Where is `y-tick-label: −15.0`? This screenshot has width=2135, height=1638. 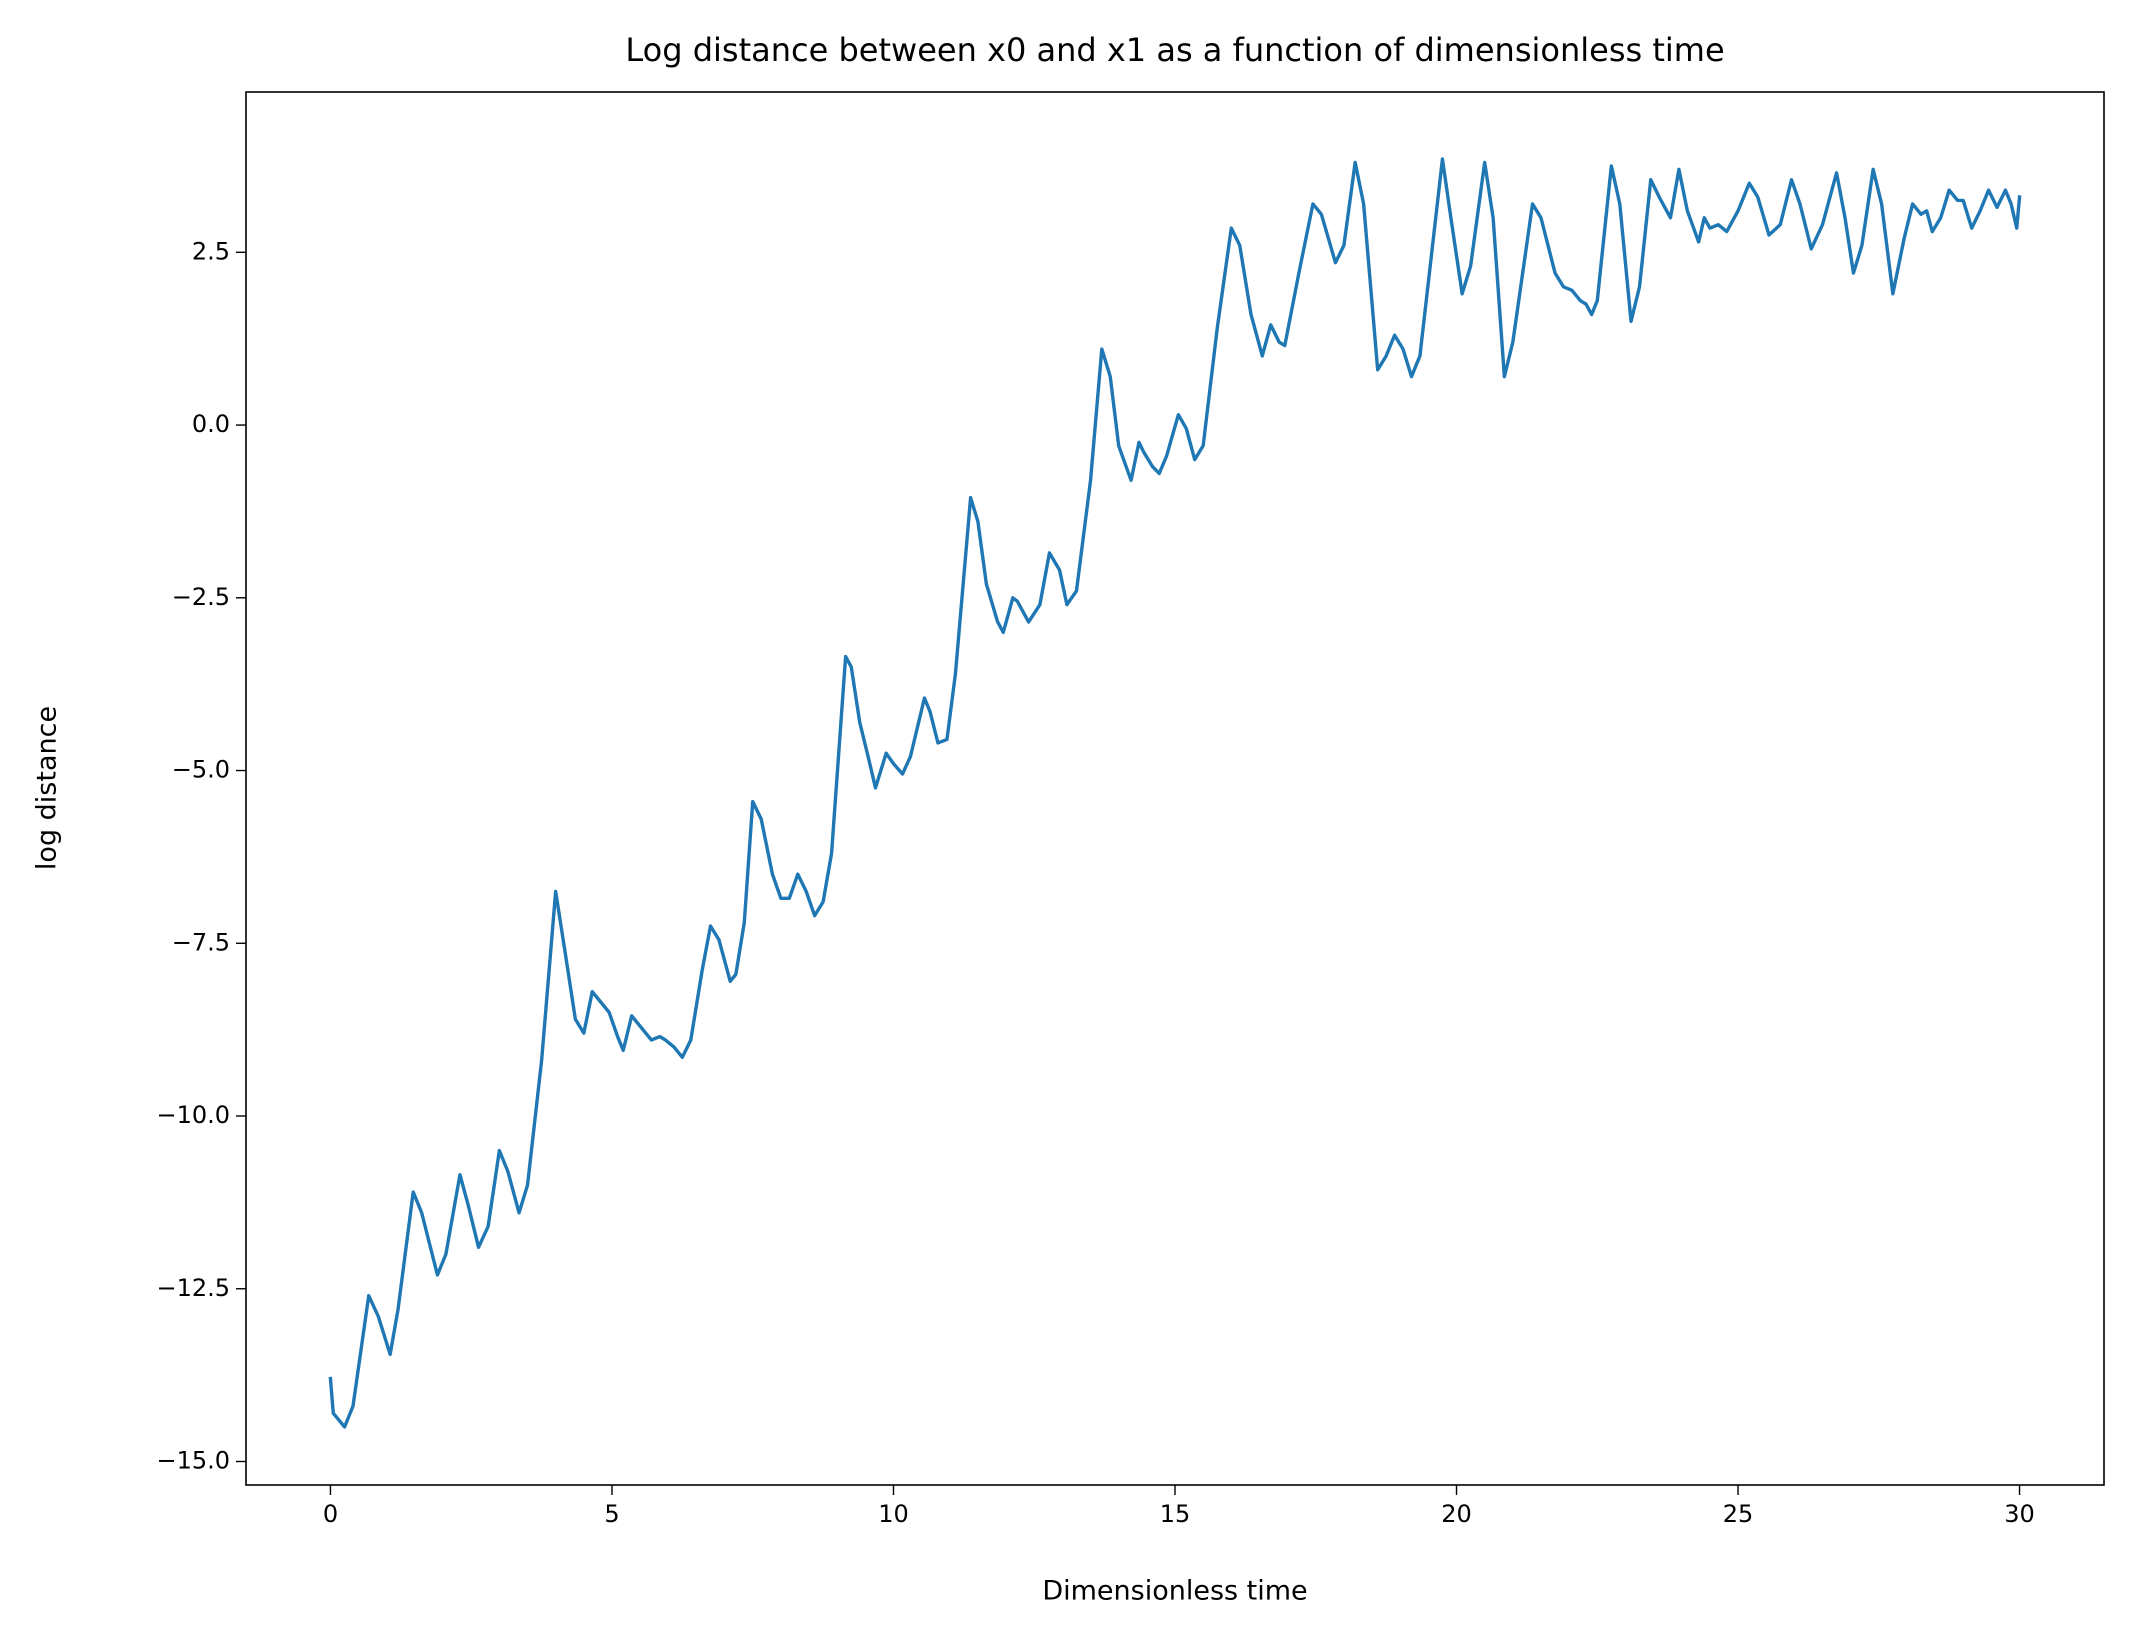
y-tick-label: −15.0 is located at coordinates (193, 1461).